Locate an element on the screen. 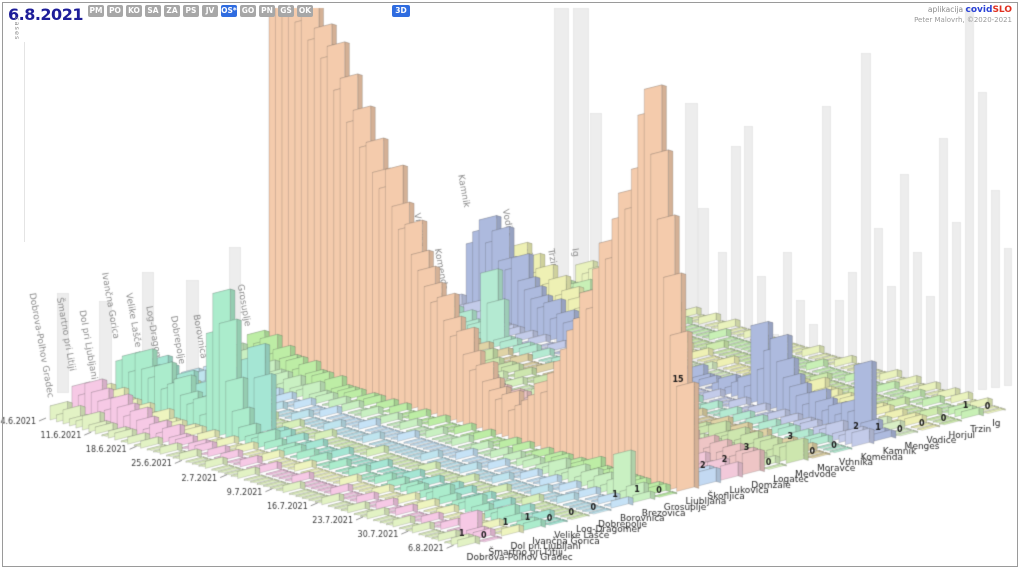  region-button-ok: OK is located at coordinates (305, 11).